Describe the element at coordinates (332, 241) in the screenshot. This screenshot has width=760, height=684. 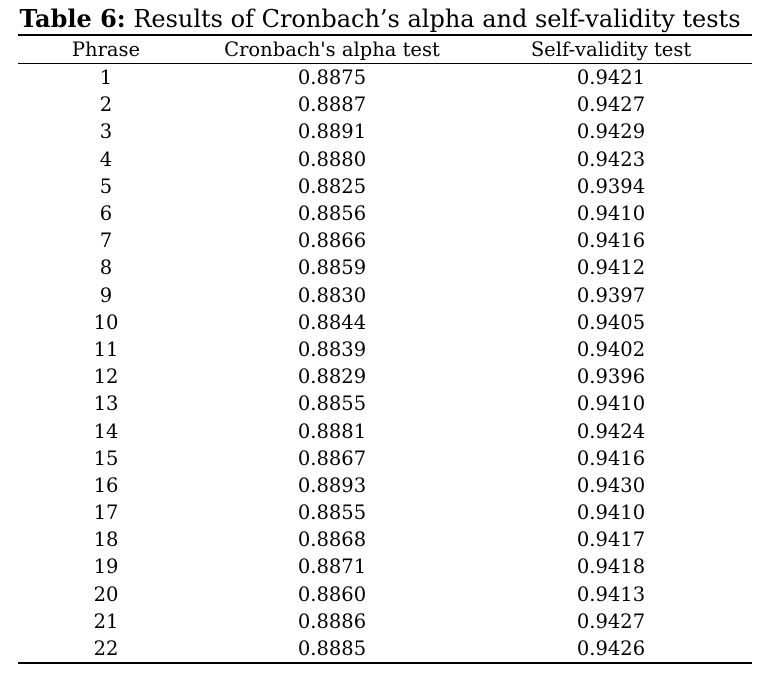
I see `cell-cronbach-alpha: 0.8866` at that location.